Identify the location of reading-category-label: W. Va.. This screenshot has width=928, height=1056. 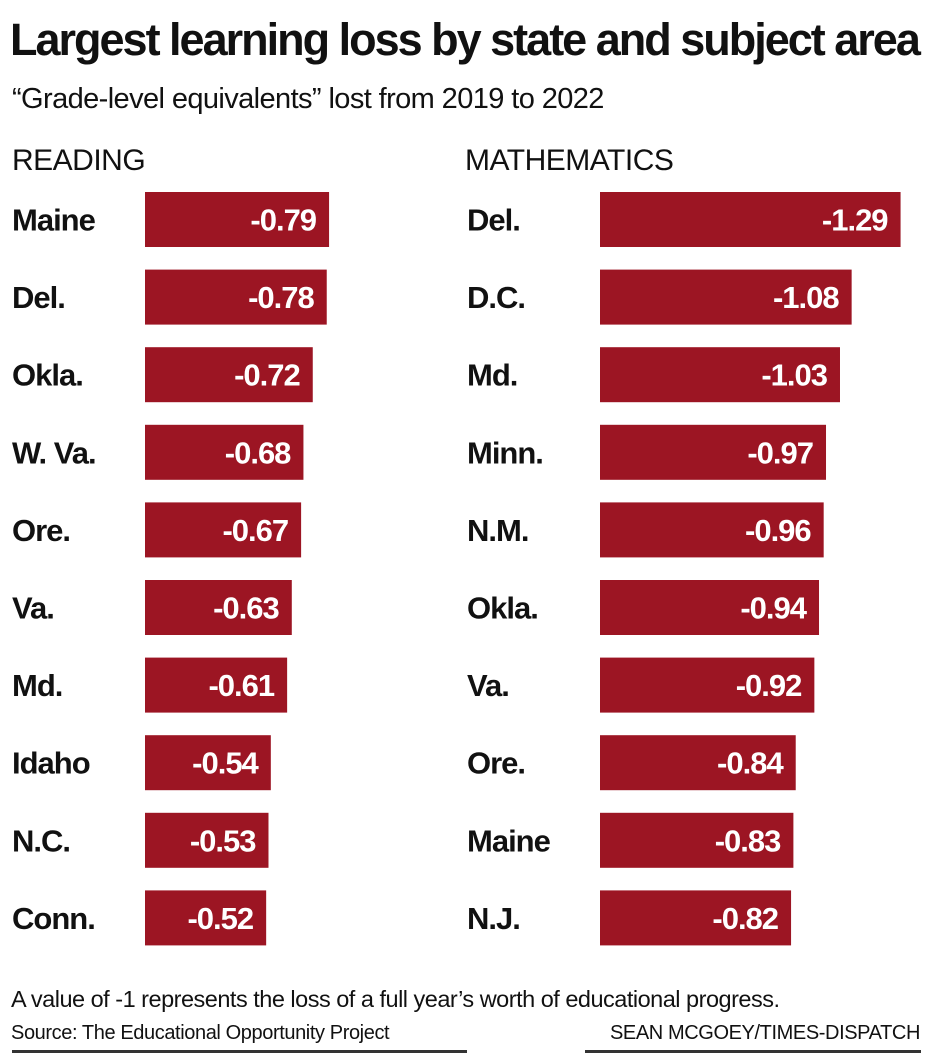
(54, 452).